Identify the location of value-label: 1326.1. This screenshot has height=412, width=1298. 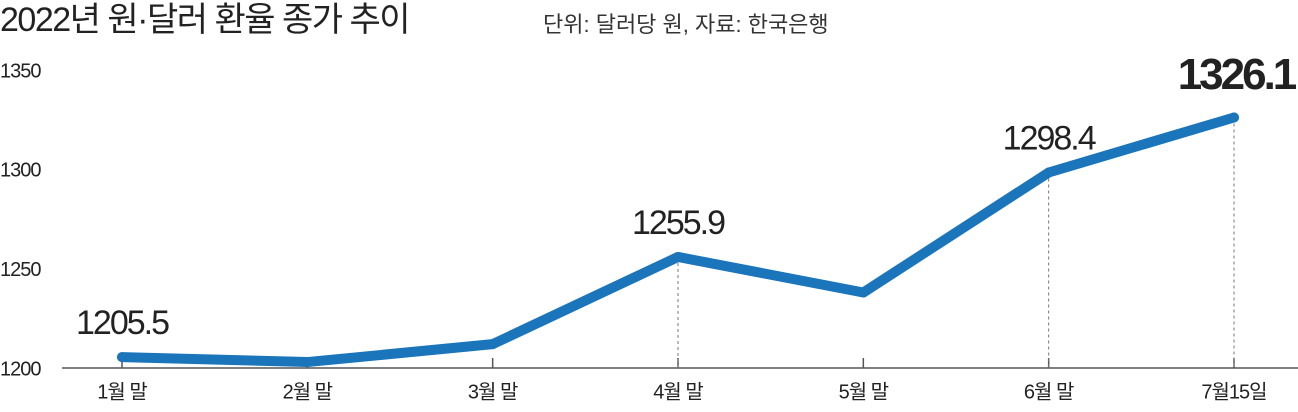
(1237, 74).